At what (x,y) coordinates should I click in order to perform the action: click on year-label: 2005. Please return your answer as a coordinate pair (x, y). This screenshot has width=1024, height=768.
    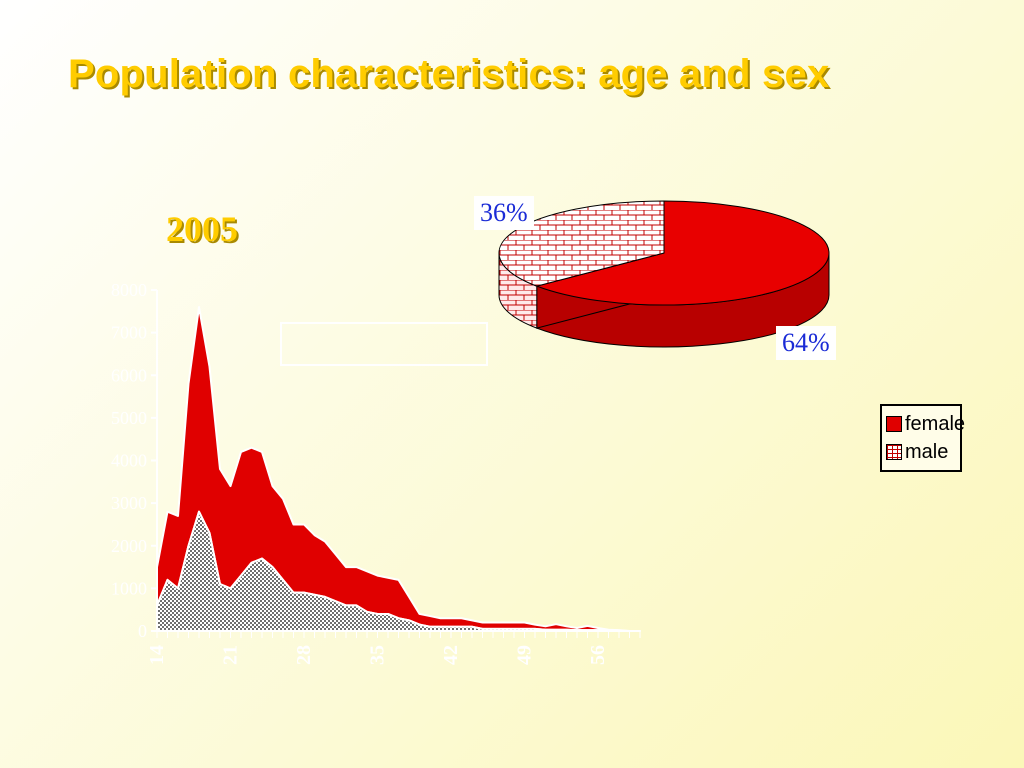
    Looking at the image, I should click on (202, 229).